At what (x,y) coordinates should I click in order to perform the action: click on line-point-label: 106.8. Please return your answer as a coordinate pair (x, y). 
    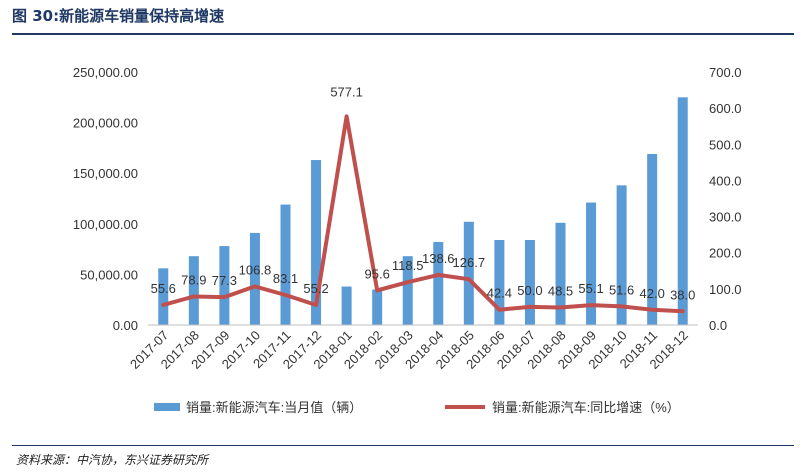
    Looking at the image, I should click on (255, 269).